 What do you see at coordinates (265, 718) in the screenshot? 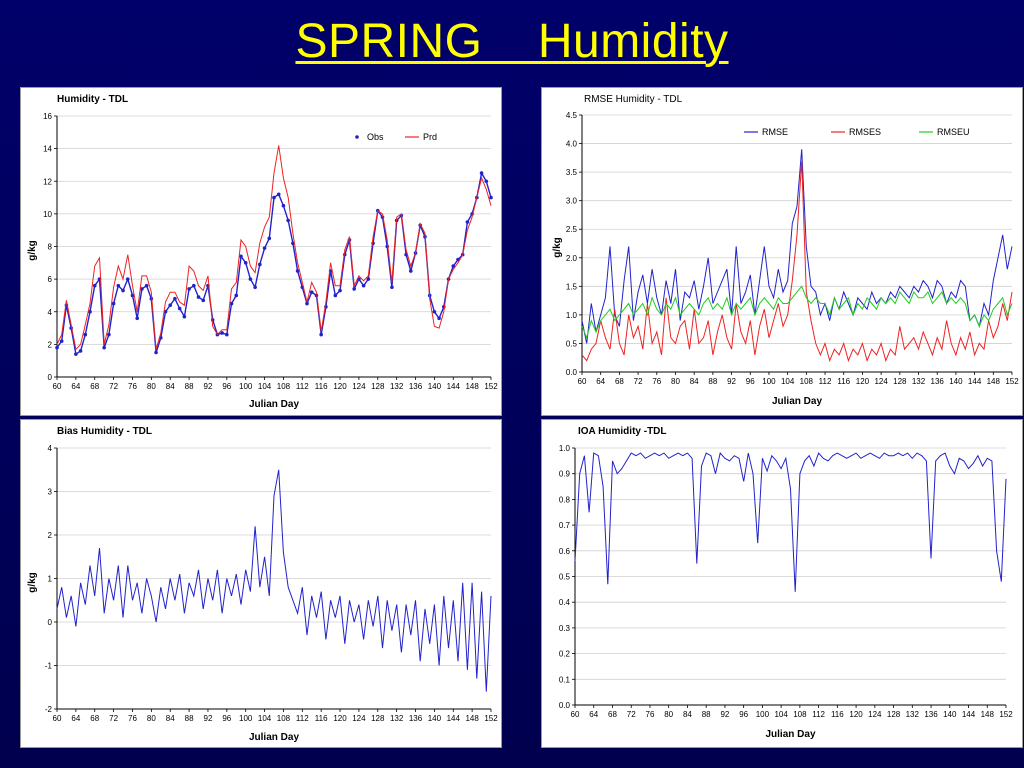
I see `x-tick-label: 104` at bounding box center [265, 718].